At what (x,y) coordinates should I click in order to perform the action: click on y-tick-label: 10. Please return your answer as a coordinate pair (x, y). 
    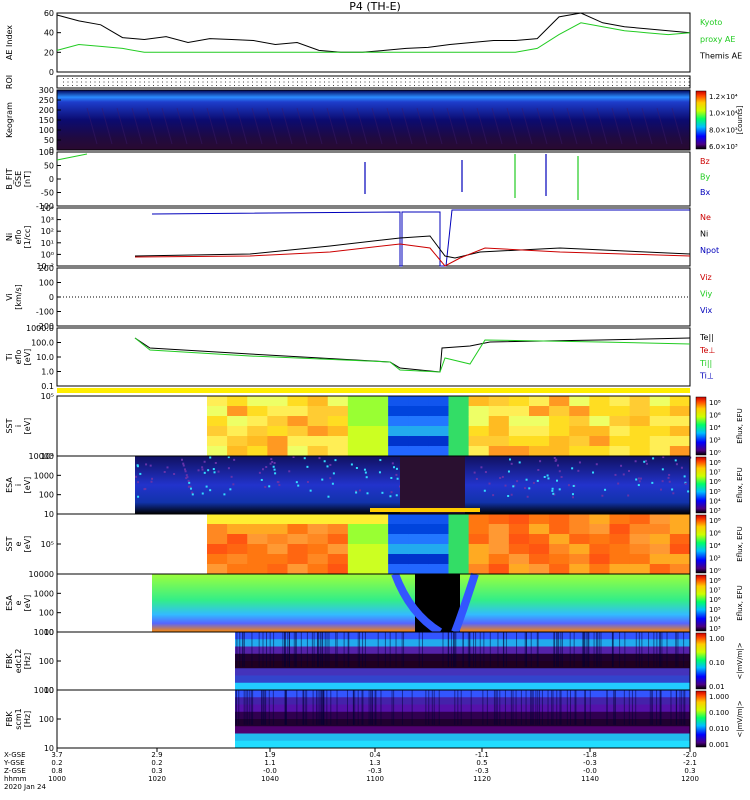
    Looking at the image, I should click on (49, 632).